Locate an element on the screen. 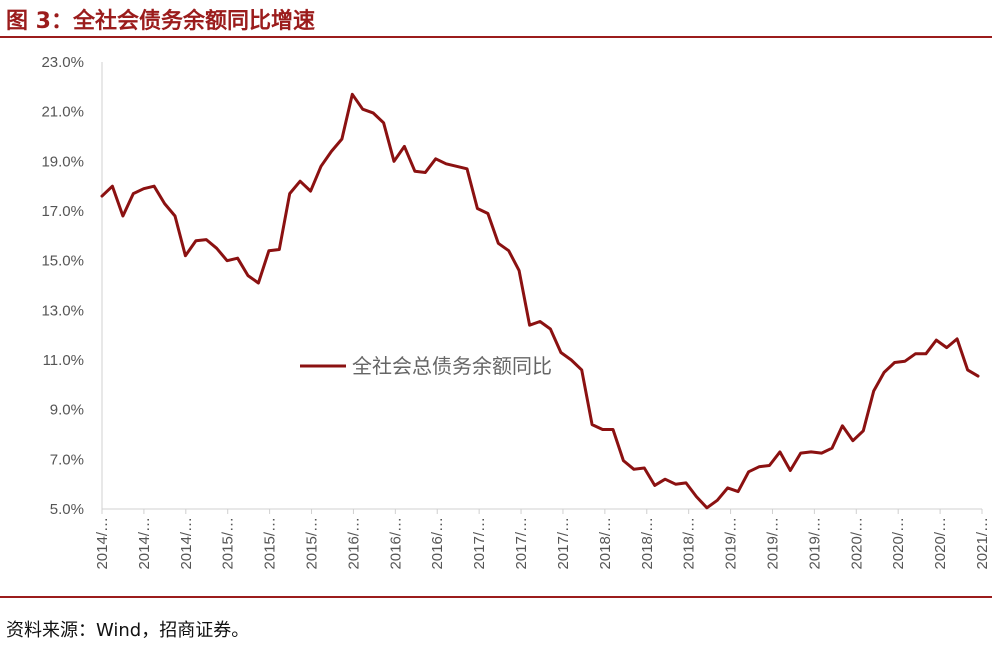 This screenshot has width=992, height=645. y-tick-label: 21.0% is located at coordinates (62, 112).